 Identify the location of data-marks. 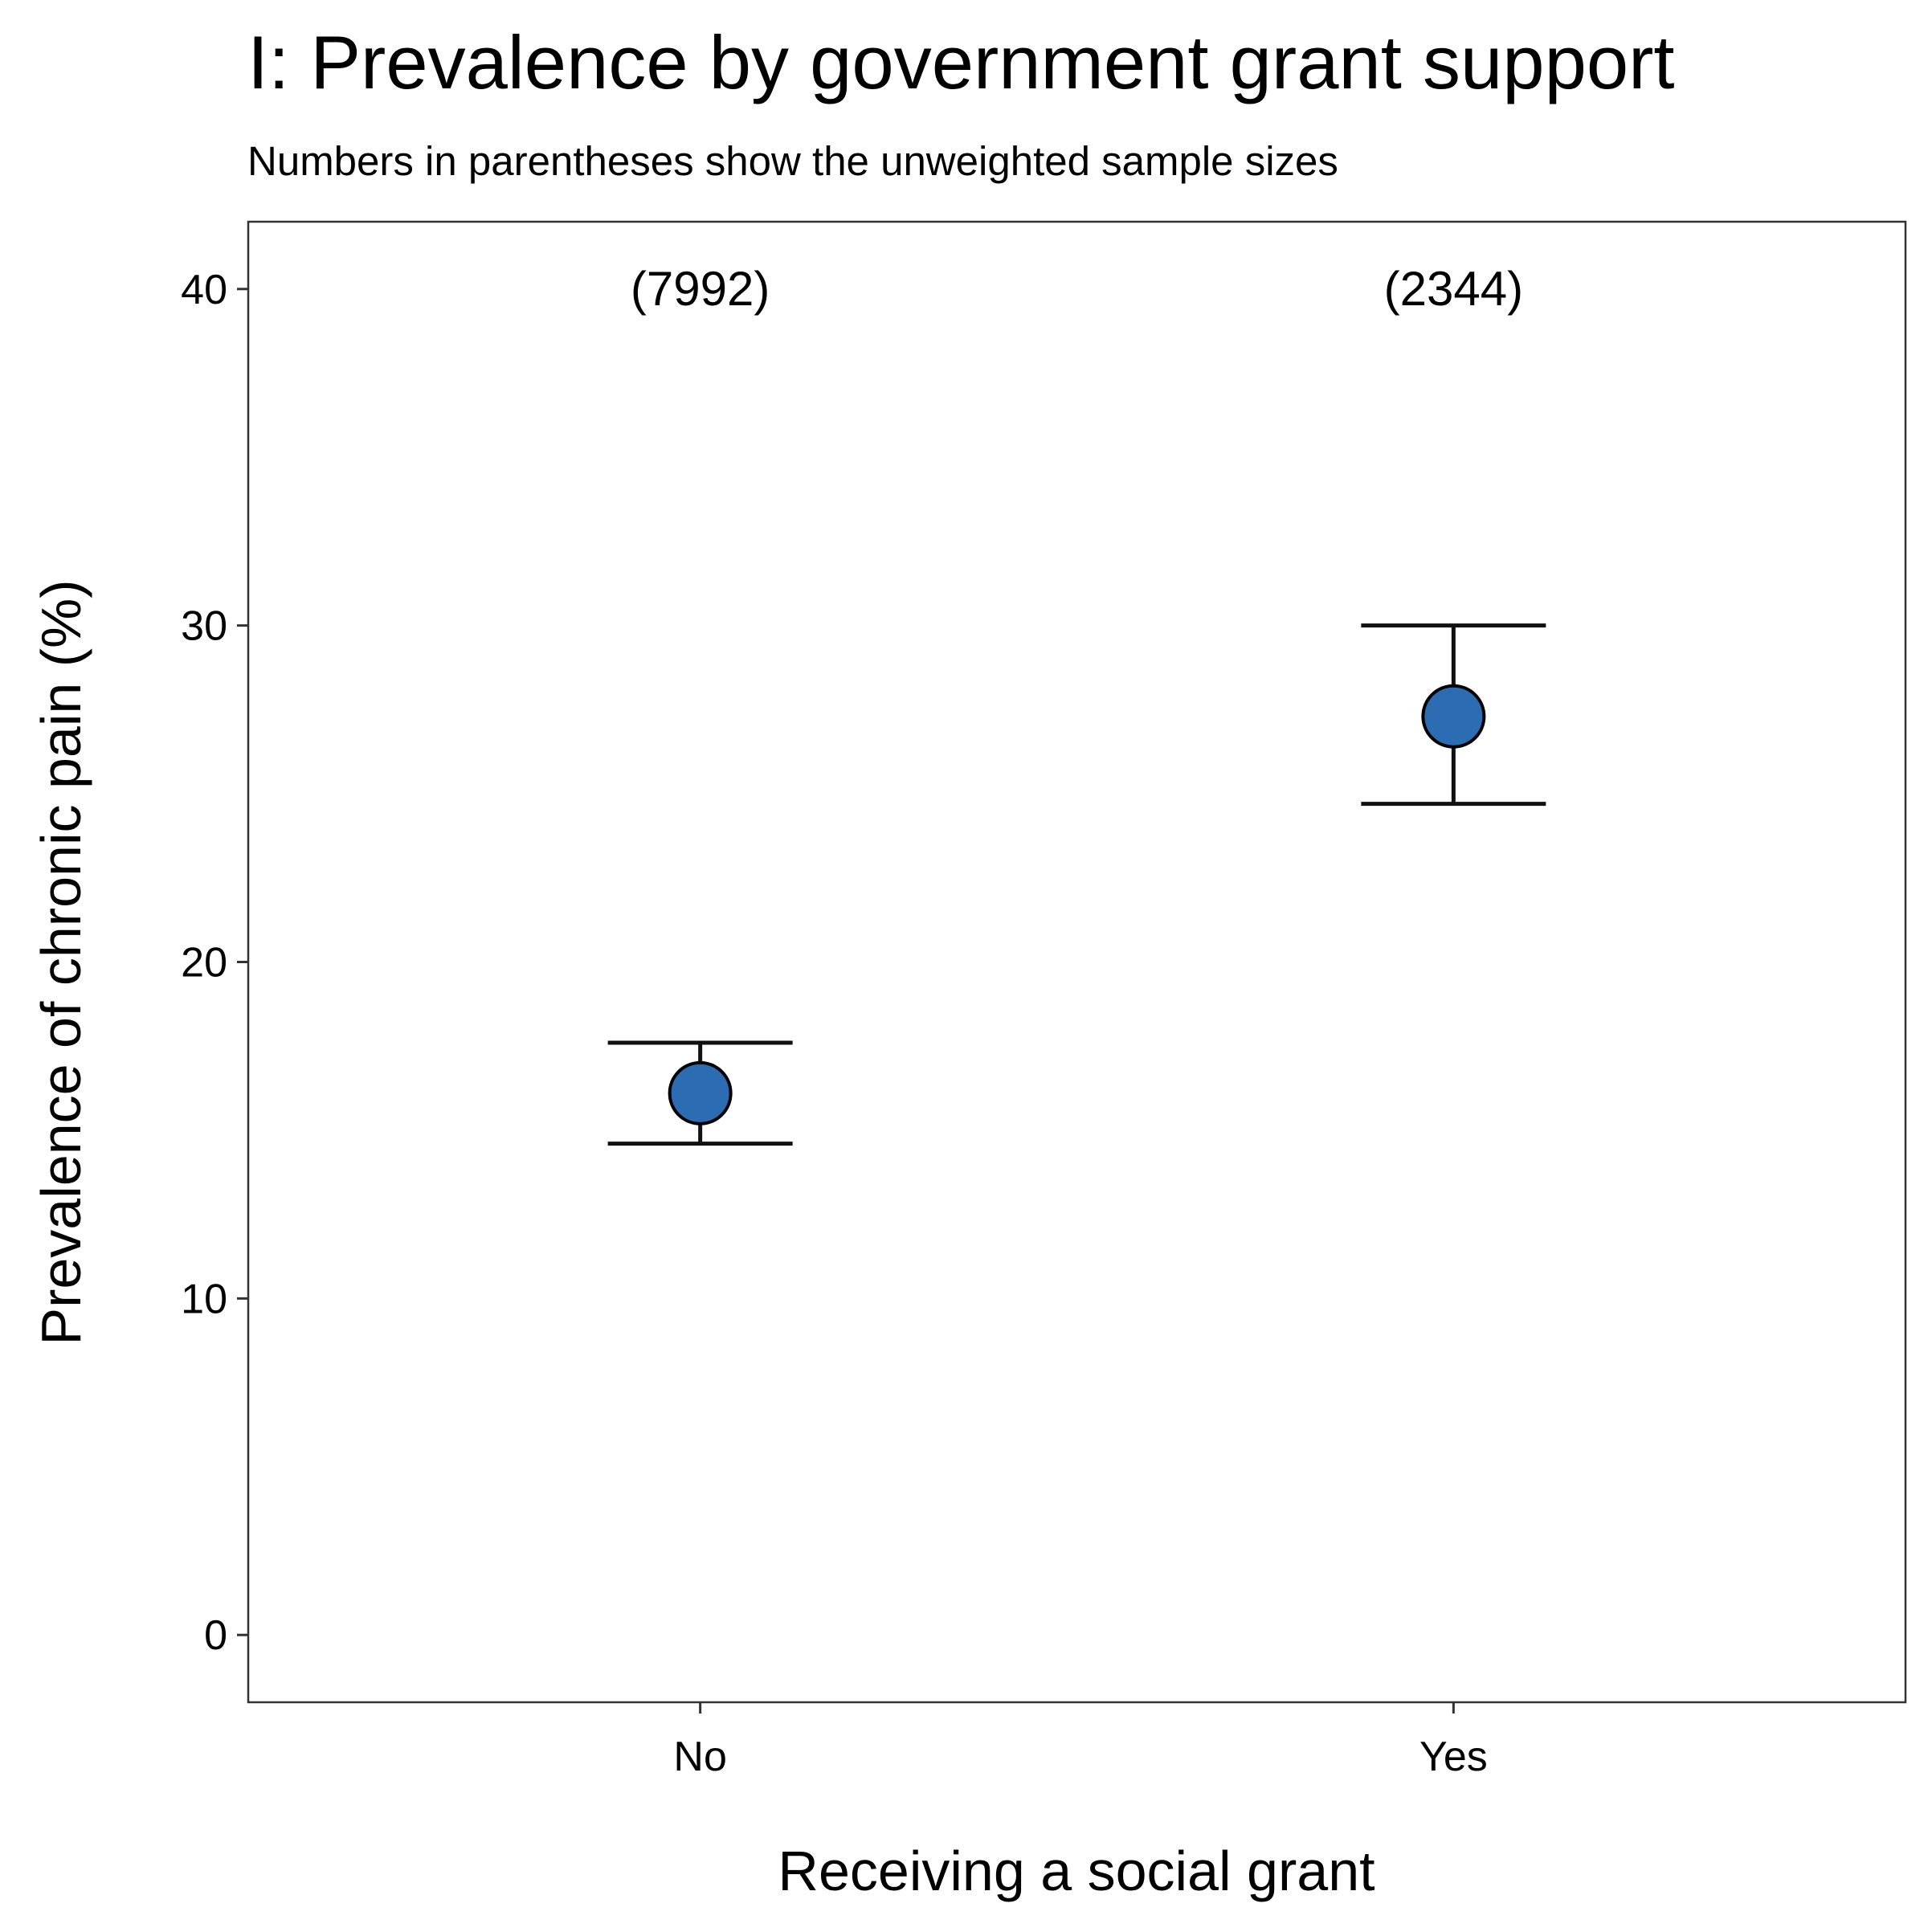
(1076, 885).